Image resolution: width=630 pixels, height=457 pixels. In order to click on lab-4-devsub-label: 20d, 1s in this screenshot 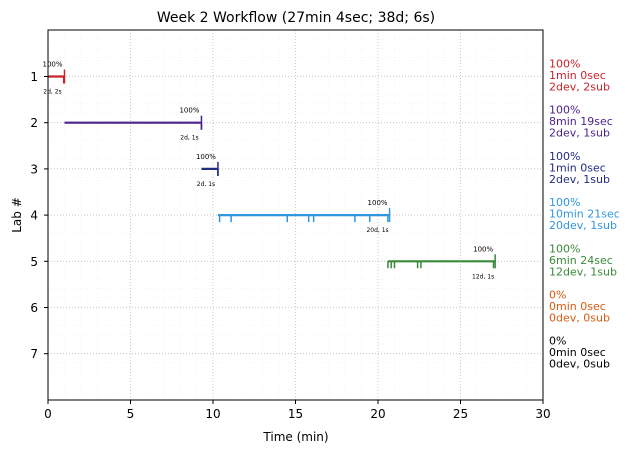, I will do `click(377, 230)`.